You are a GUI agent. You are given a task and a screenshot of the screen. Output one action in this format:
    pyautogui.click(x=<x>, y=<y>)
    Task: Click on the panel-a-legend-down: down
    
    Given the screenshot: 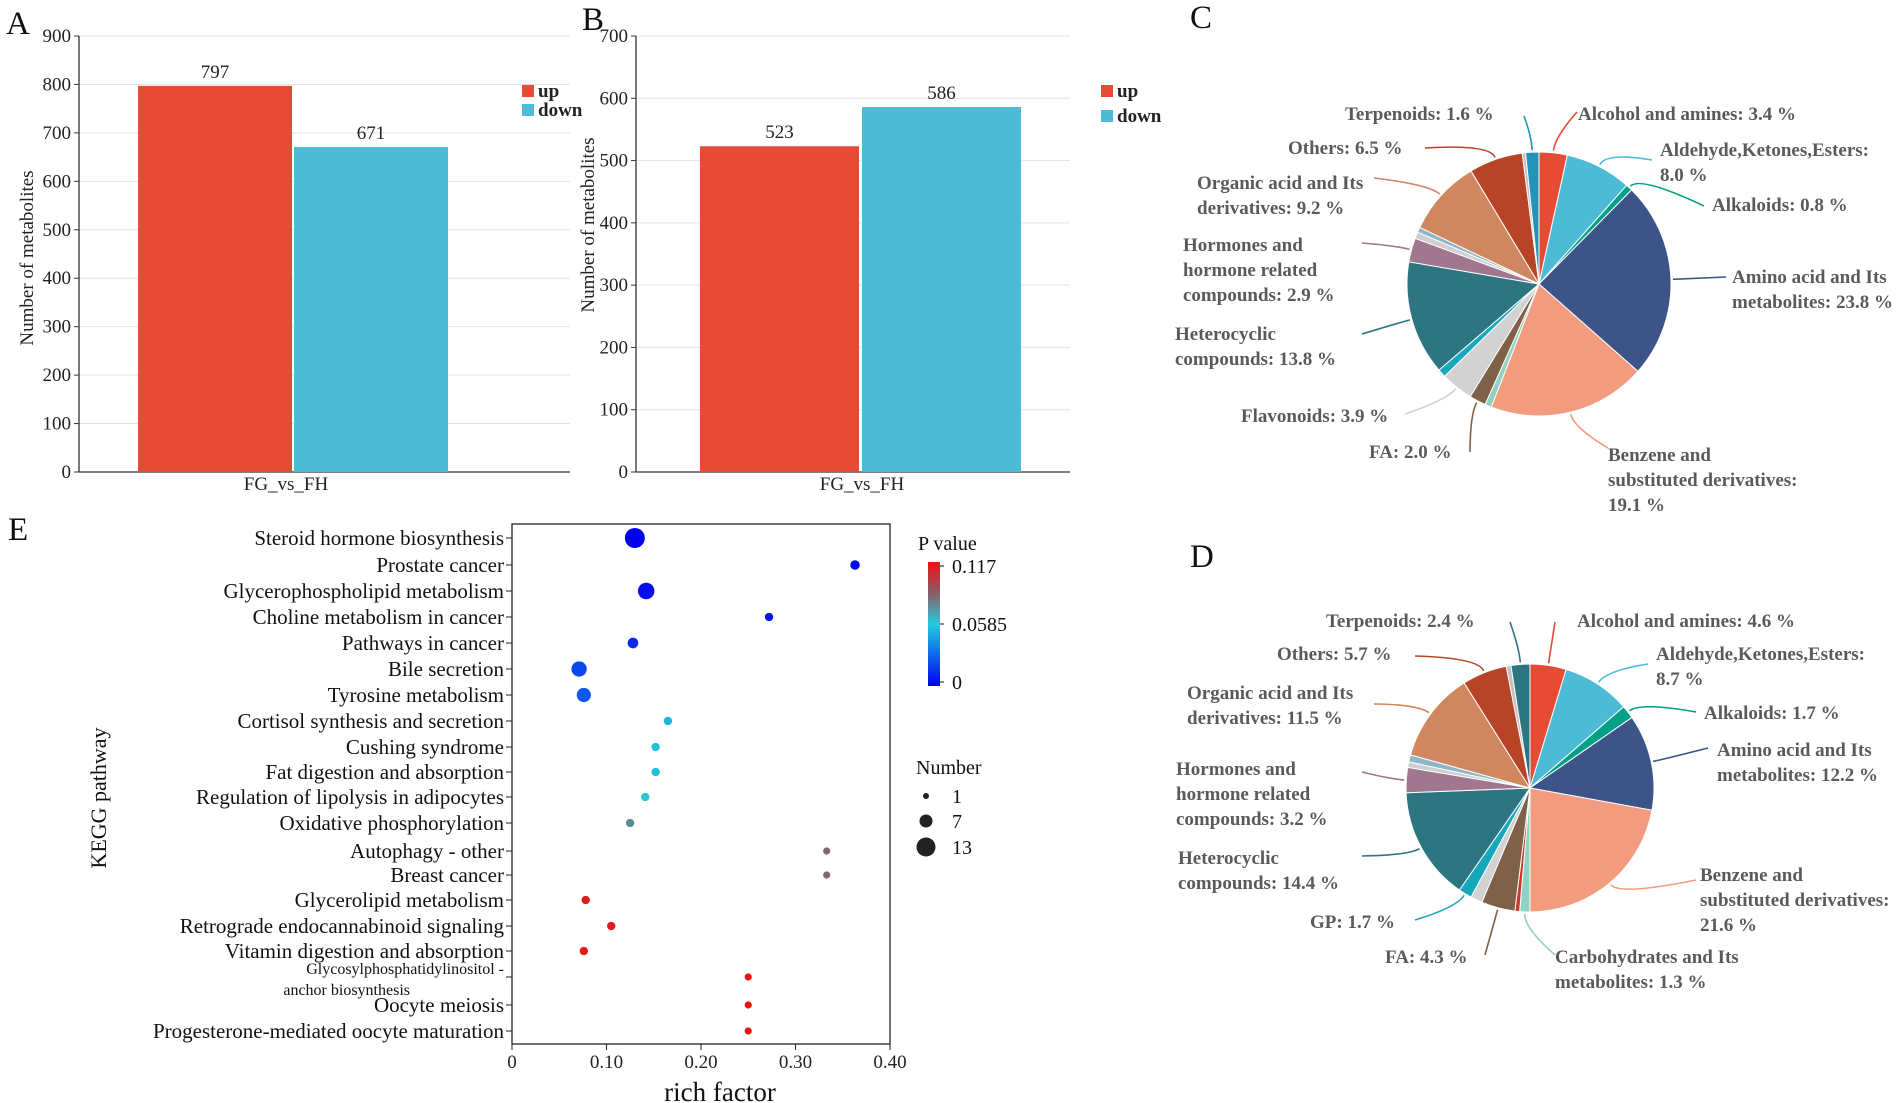 What is the action you would take?
    pyautogui.click(x=560, y=110)
    